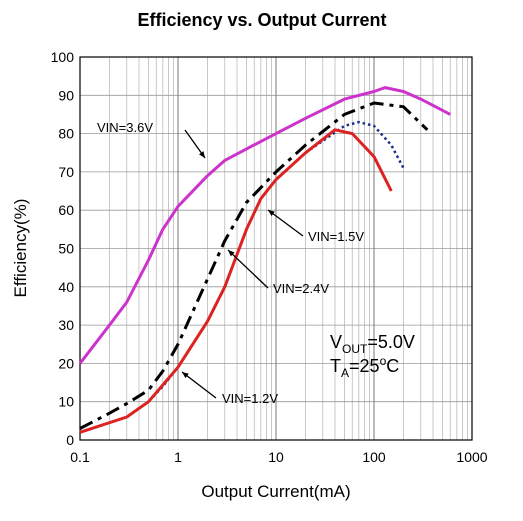 The image size is (523, 521). I want to click on annotation-part: V, so click(336, 342).